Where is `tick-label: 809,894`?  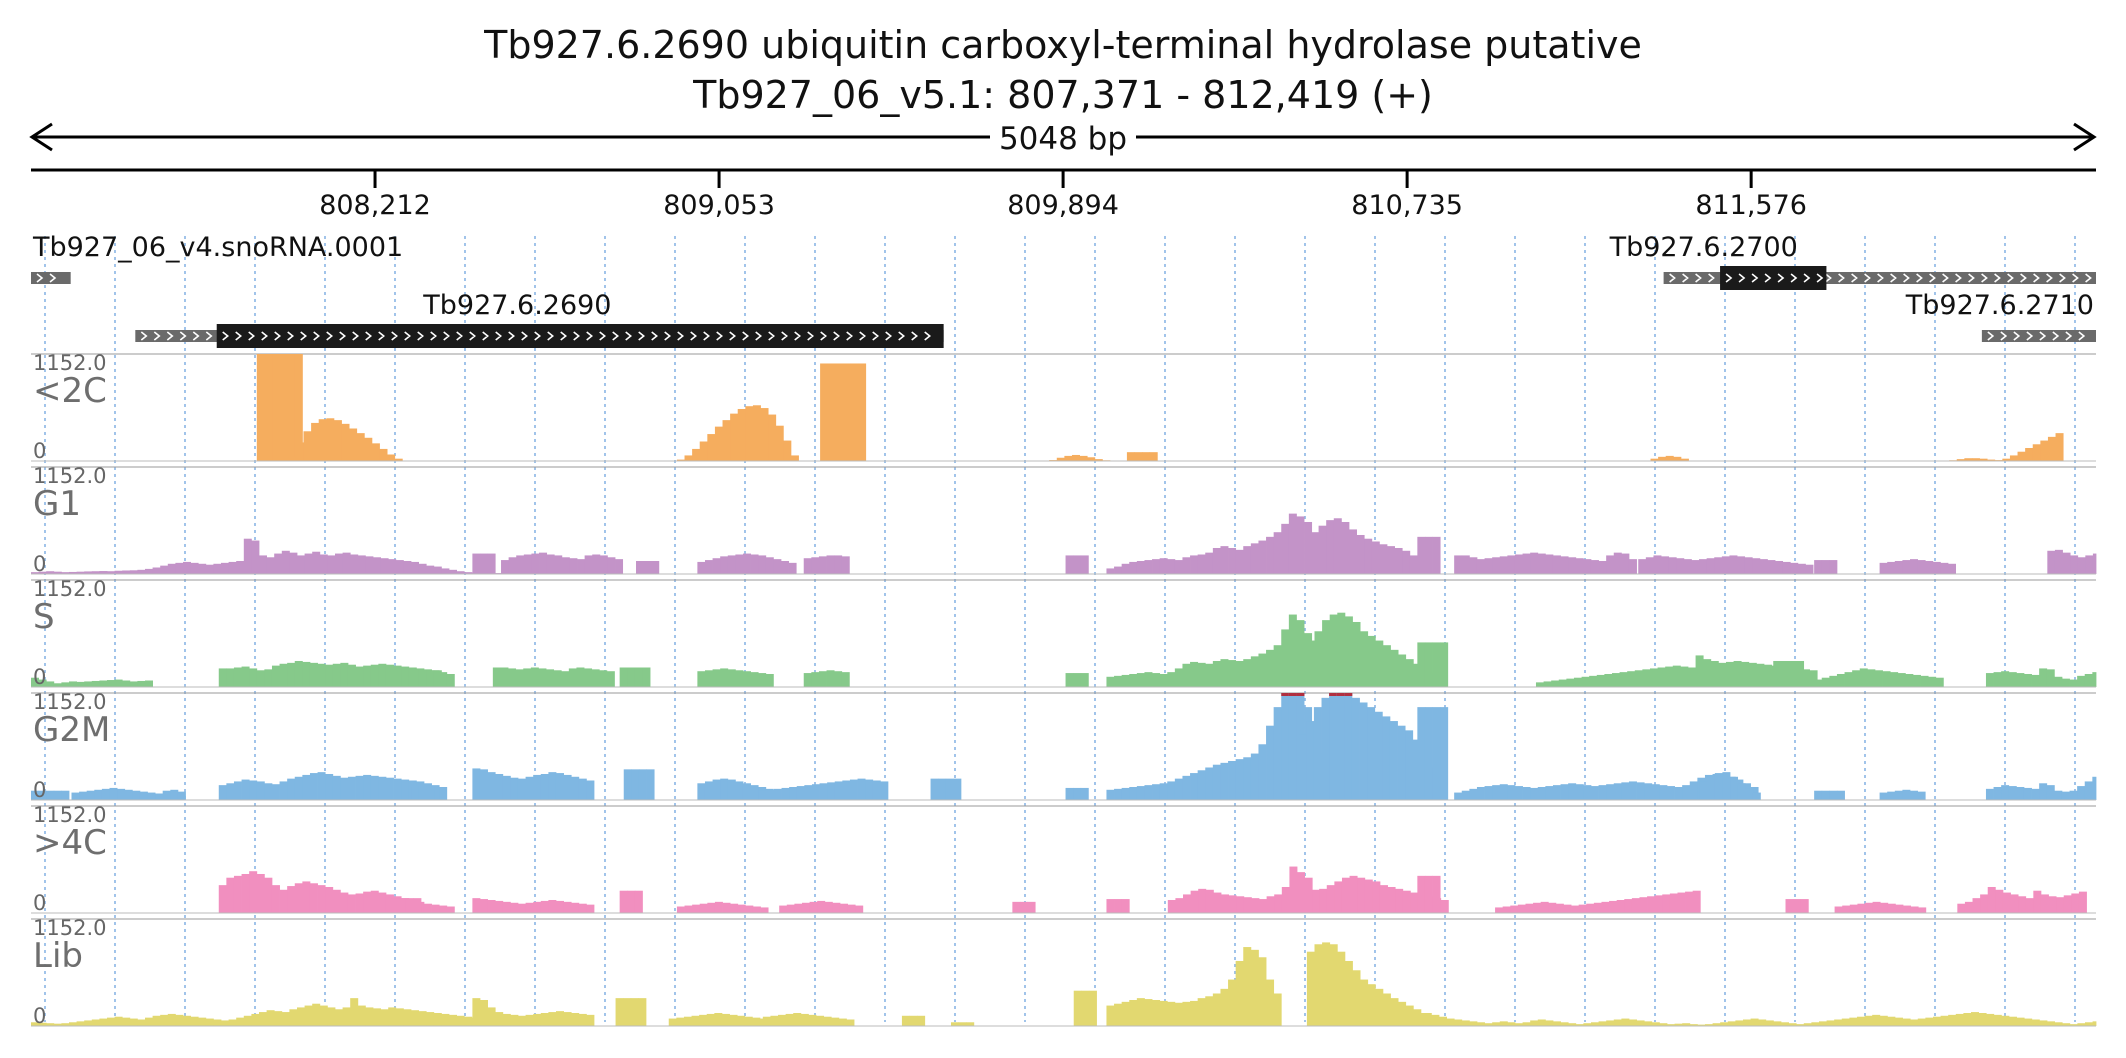 tick-label: 809,894 is located at coordinates (1063, 205).